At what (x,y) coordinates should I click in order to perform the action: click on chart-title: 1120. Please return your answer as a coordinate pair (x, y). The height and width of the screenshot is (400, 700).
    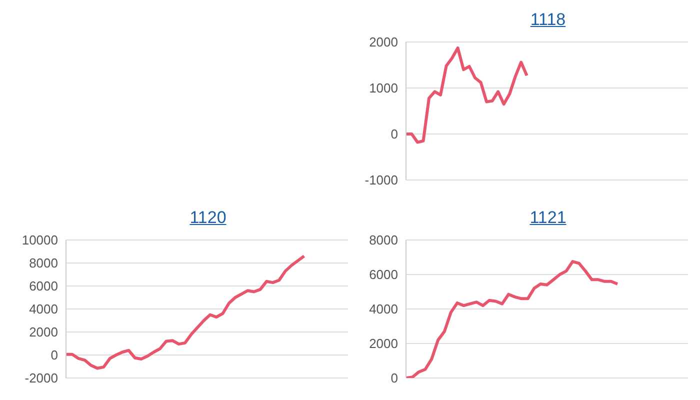
    Looking at the image, I should click on (208, 218).